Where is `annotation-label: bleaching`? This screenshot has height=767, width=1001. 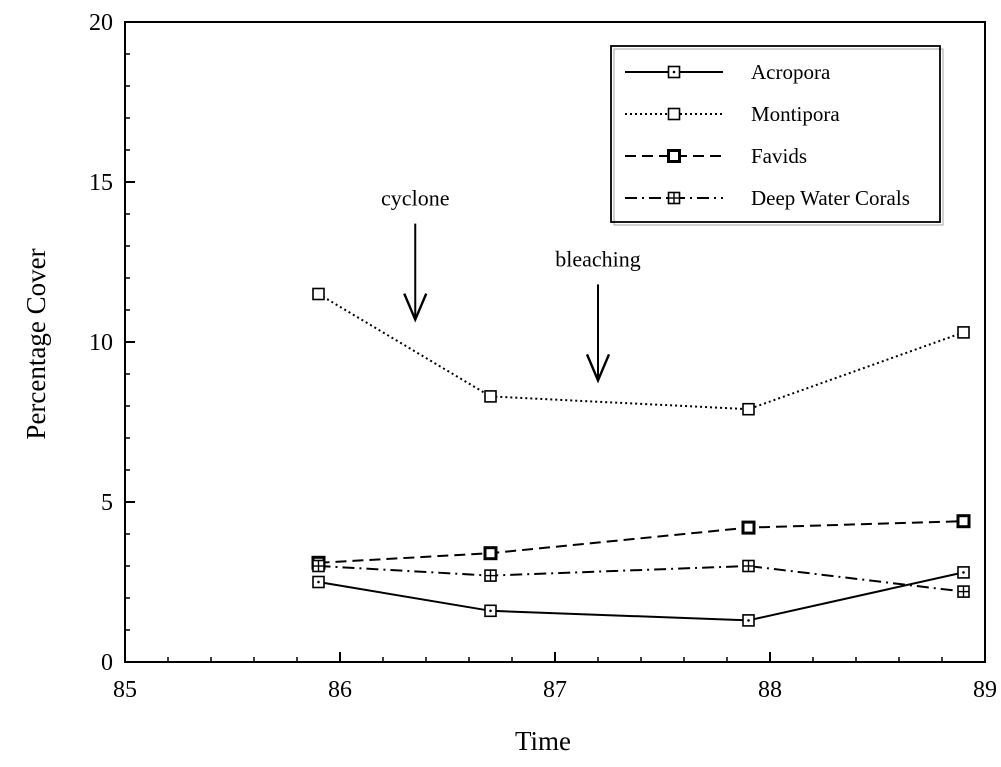 annotation-label: bleaching is located at coordinates (598, 258).